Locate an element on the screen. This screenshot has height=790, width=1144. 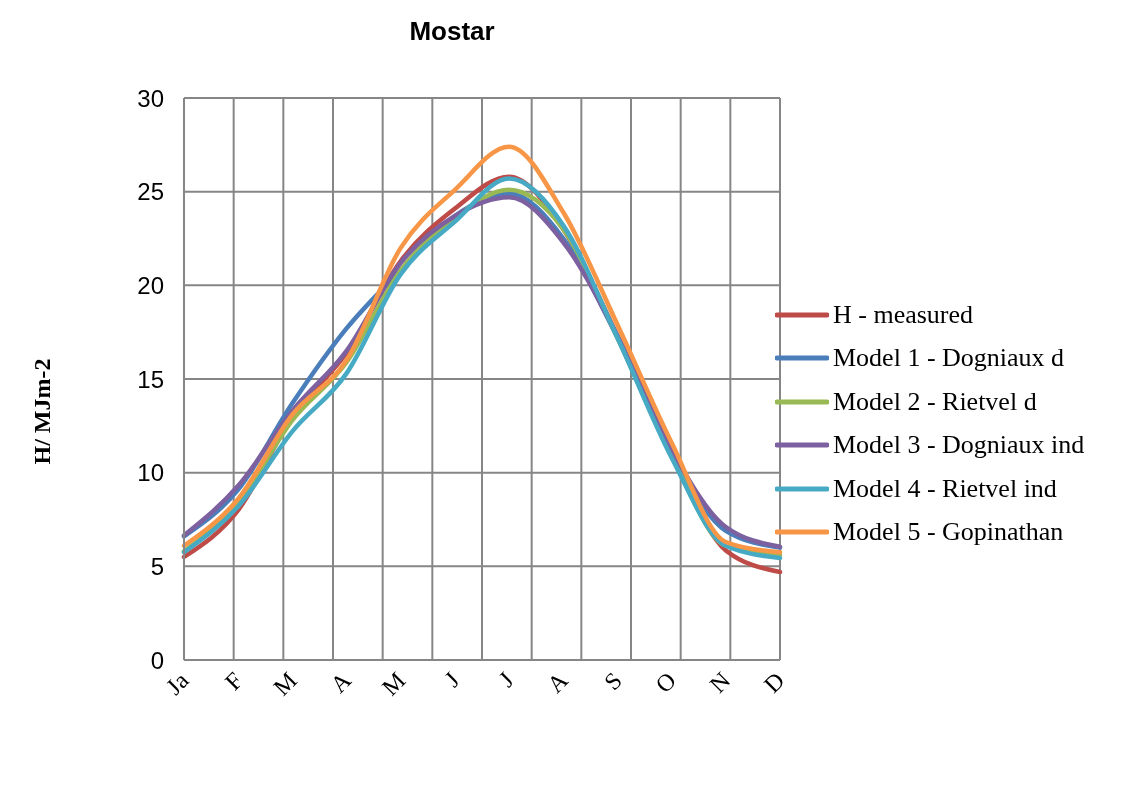
y-tick-label: 5 is located at coordinates (157, 566).